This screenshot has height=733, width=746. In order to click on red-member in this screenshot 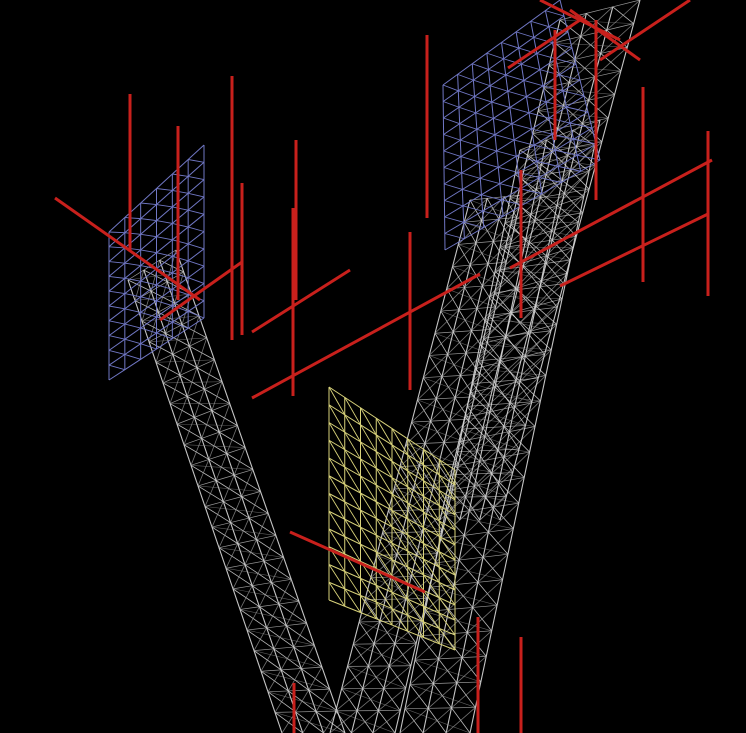, I will do `click(357, 562)`.